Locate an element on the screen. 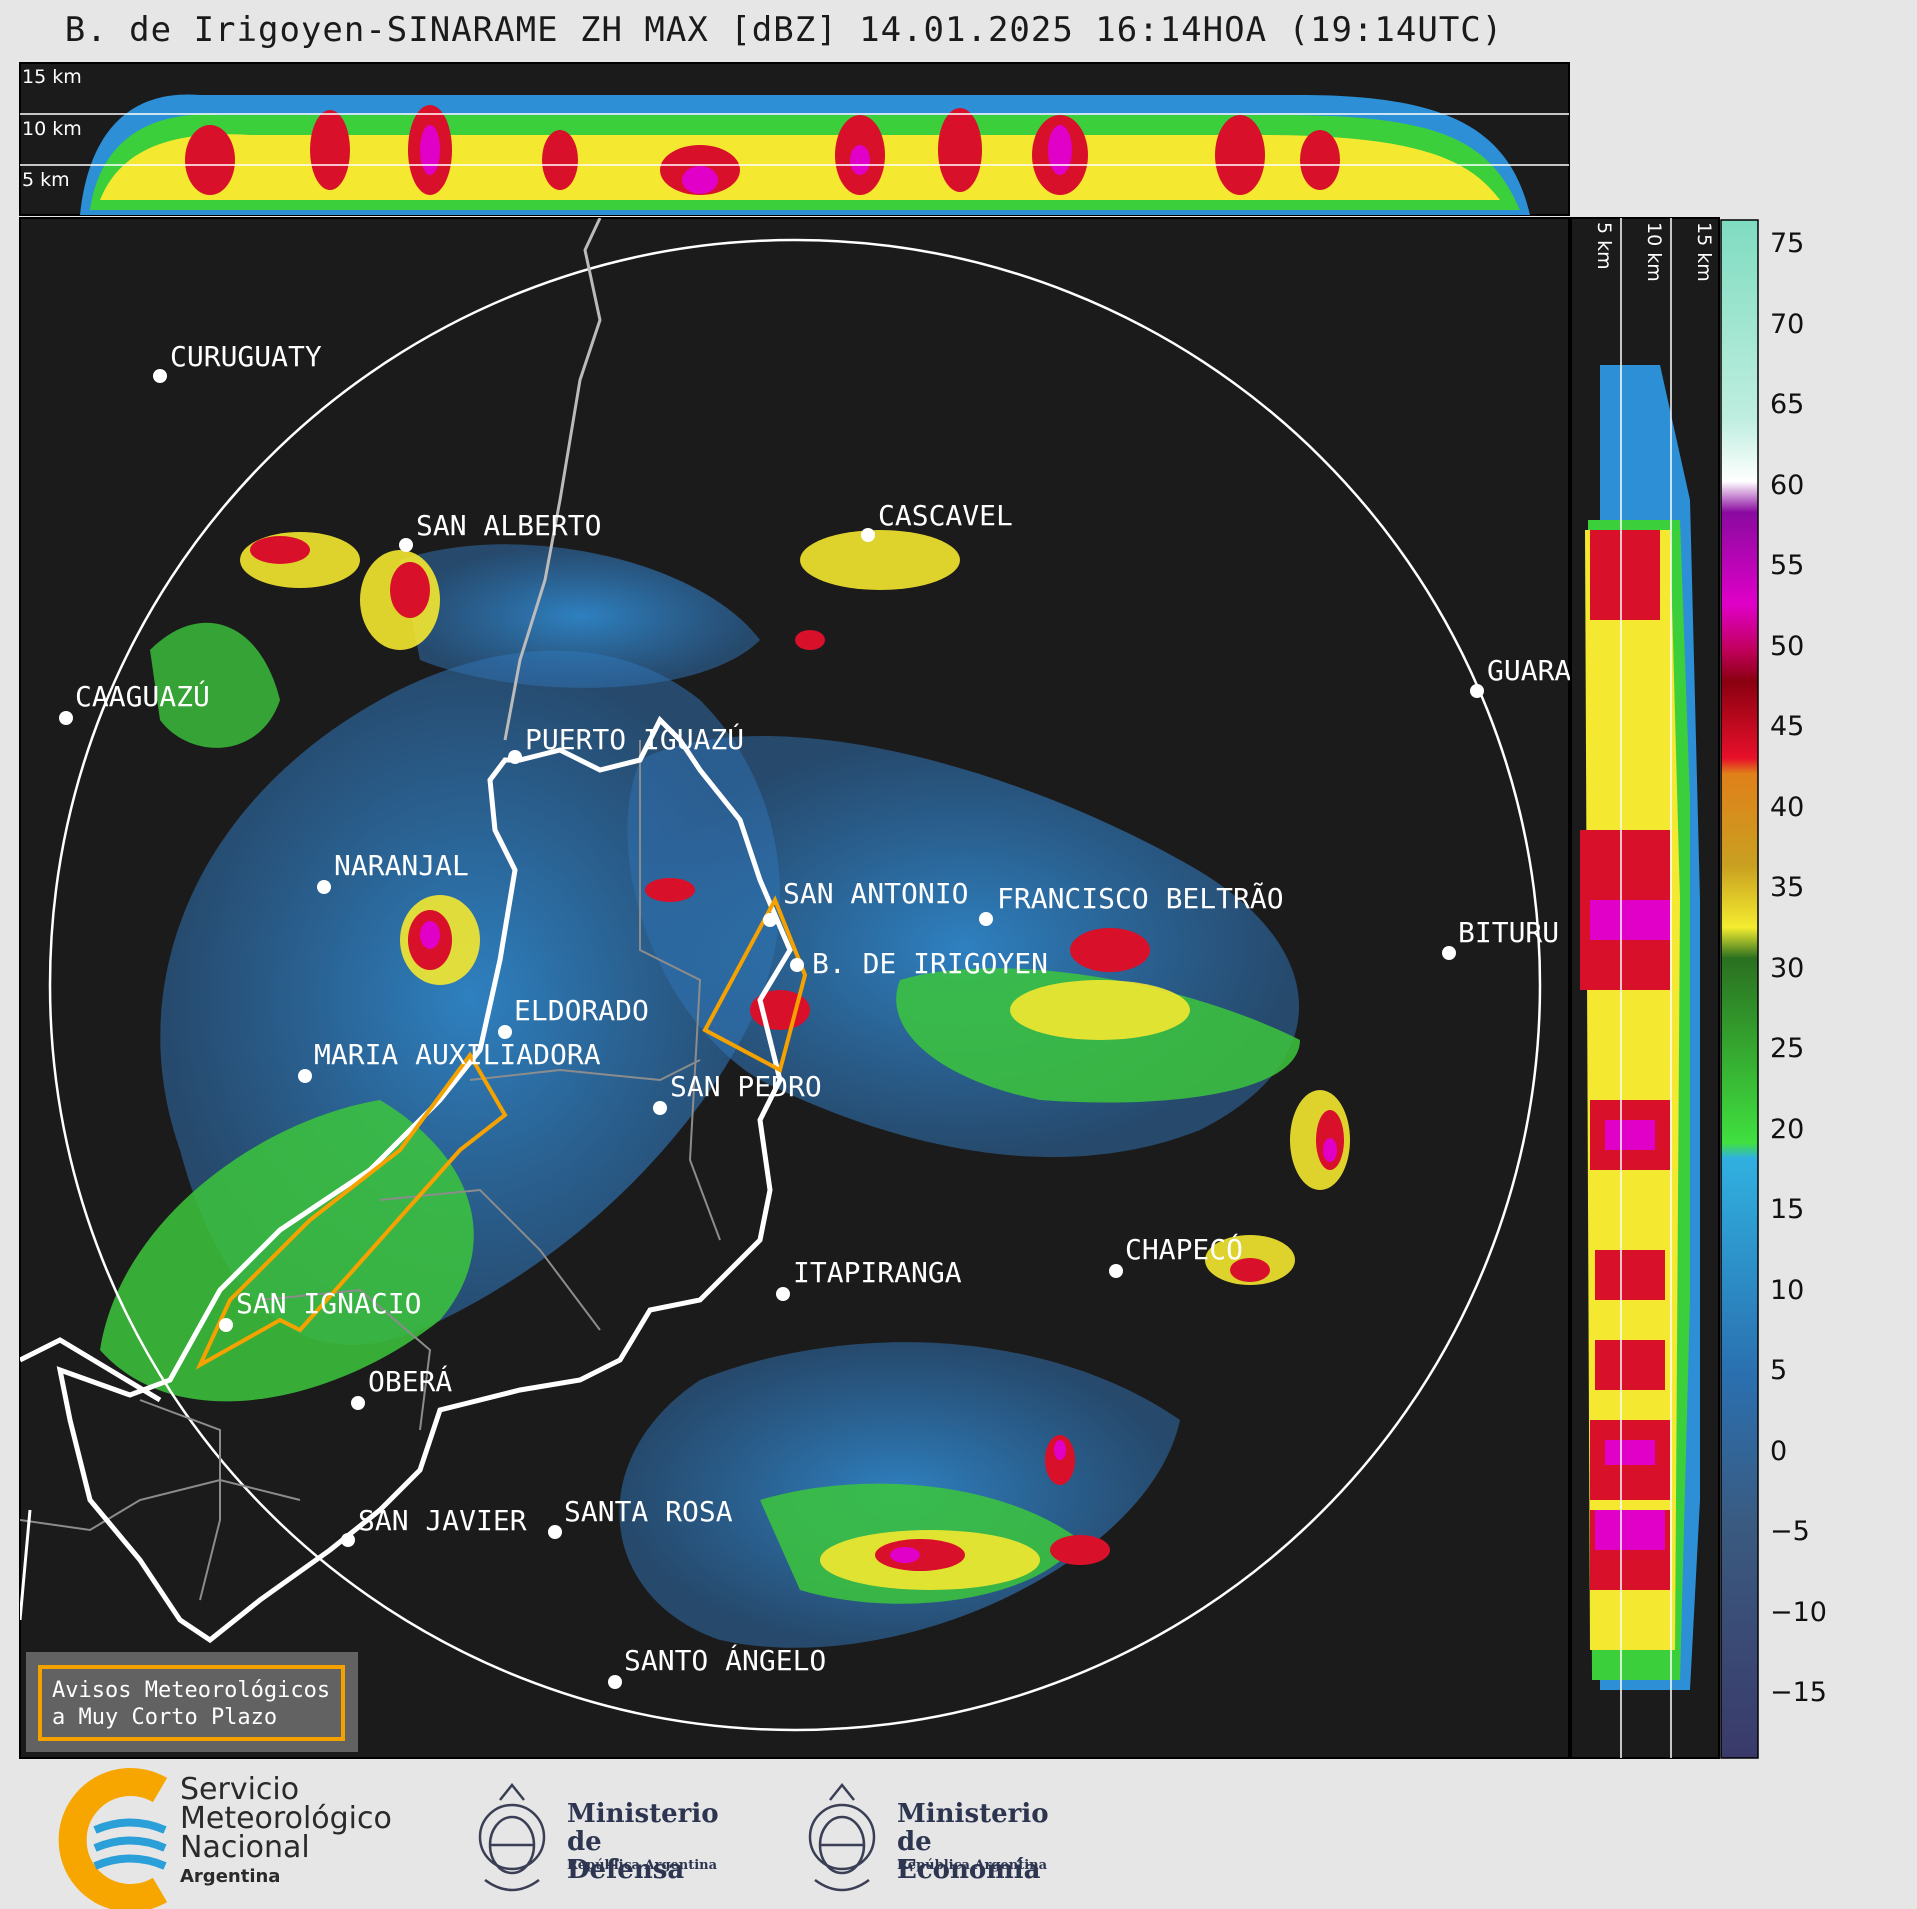 The width and height of the screenshot is (1917, 1909). city-label-san-javier: SAN JAVIER is located at coordinates (442, 1520).